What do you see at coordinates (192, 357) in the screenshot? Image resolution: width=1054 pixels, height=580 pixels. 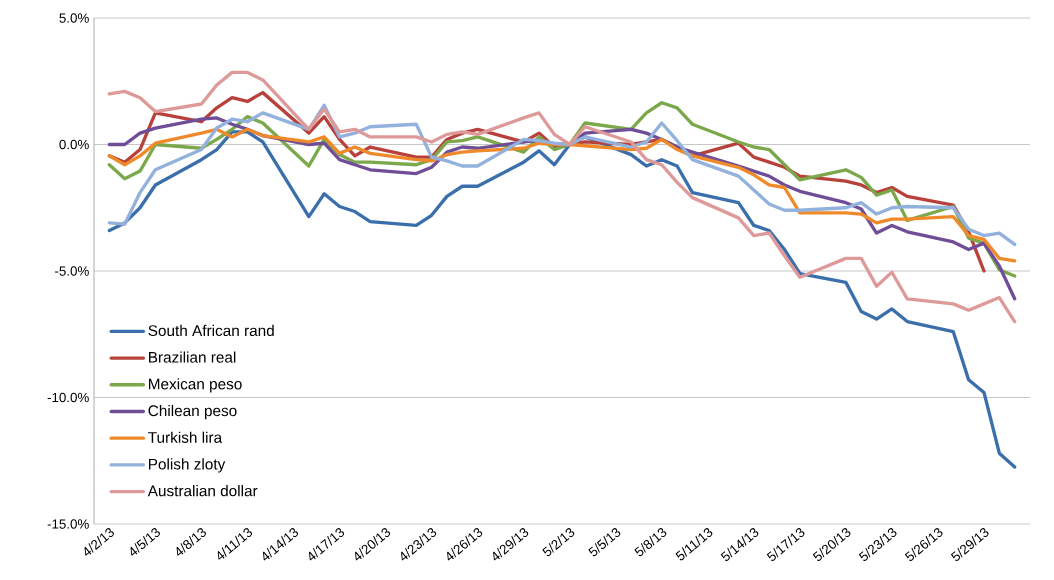 I see `legend-label: Brazilian real` at bounding box center [192, 357].